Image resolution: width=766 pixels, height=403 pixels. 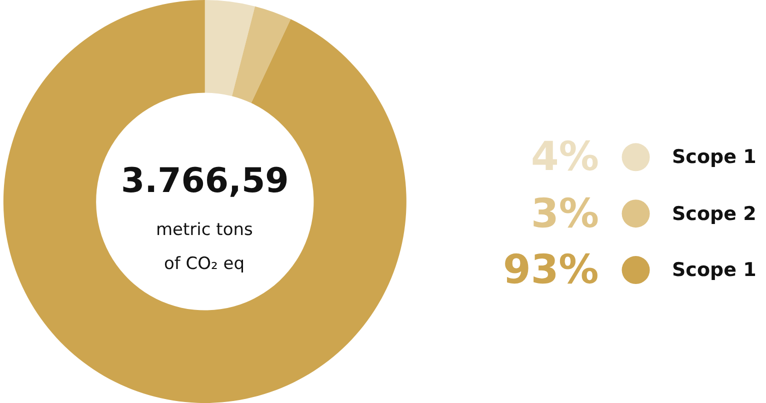 I want to click on data-label: 4%, so click(x=565, y=157).